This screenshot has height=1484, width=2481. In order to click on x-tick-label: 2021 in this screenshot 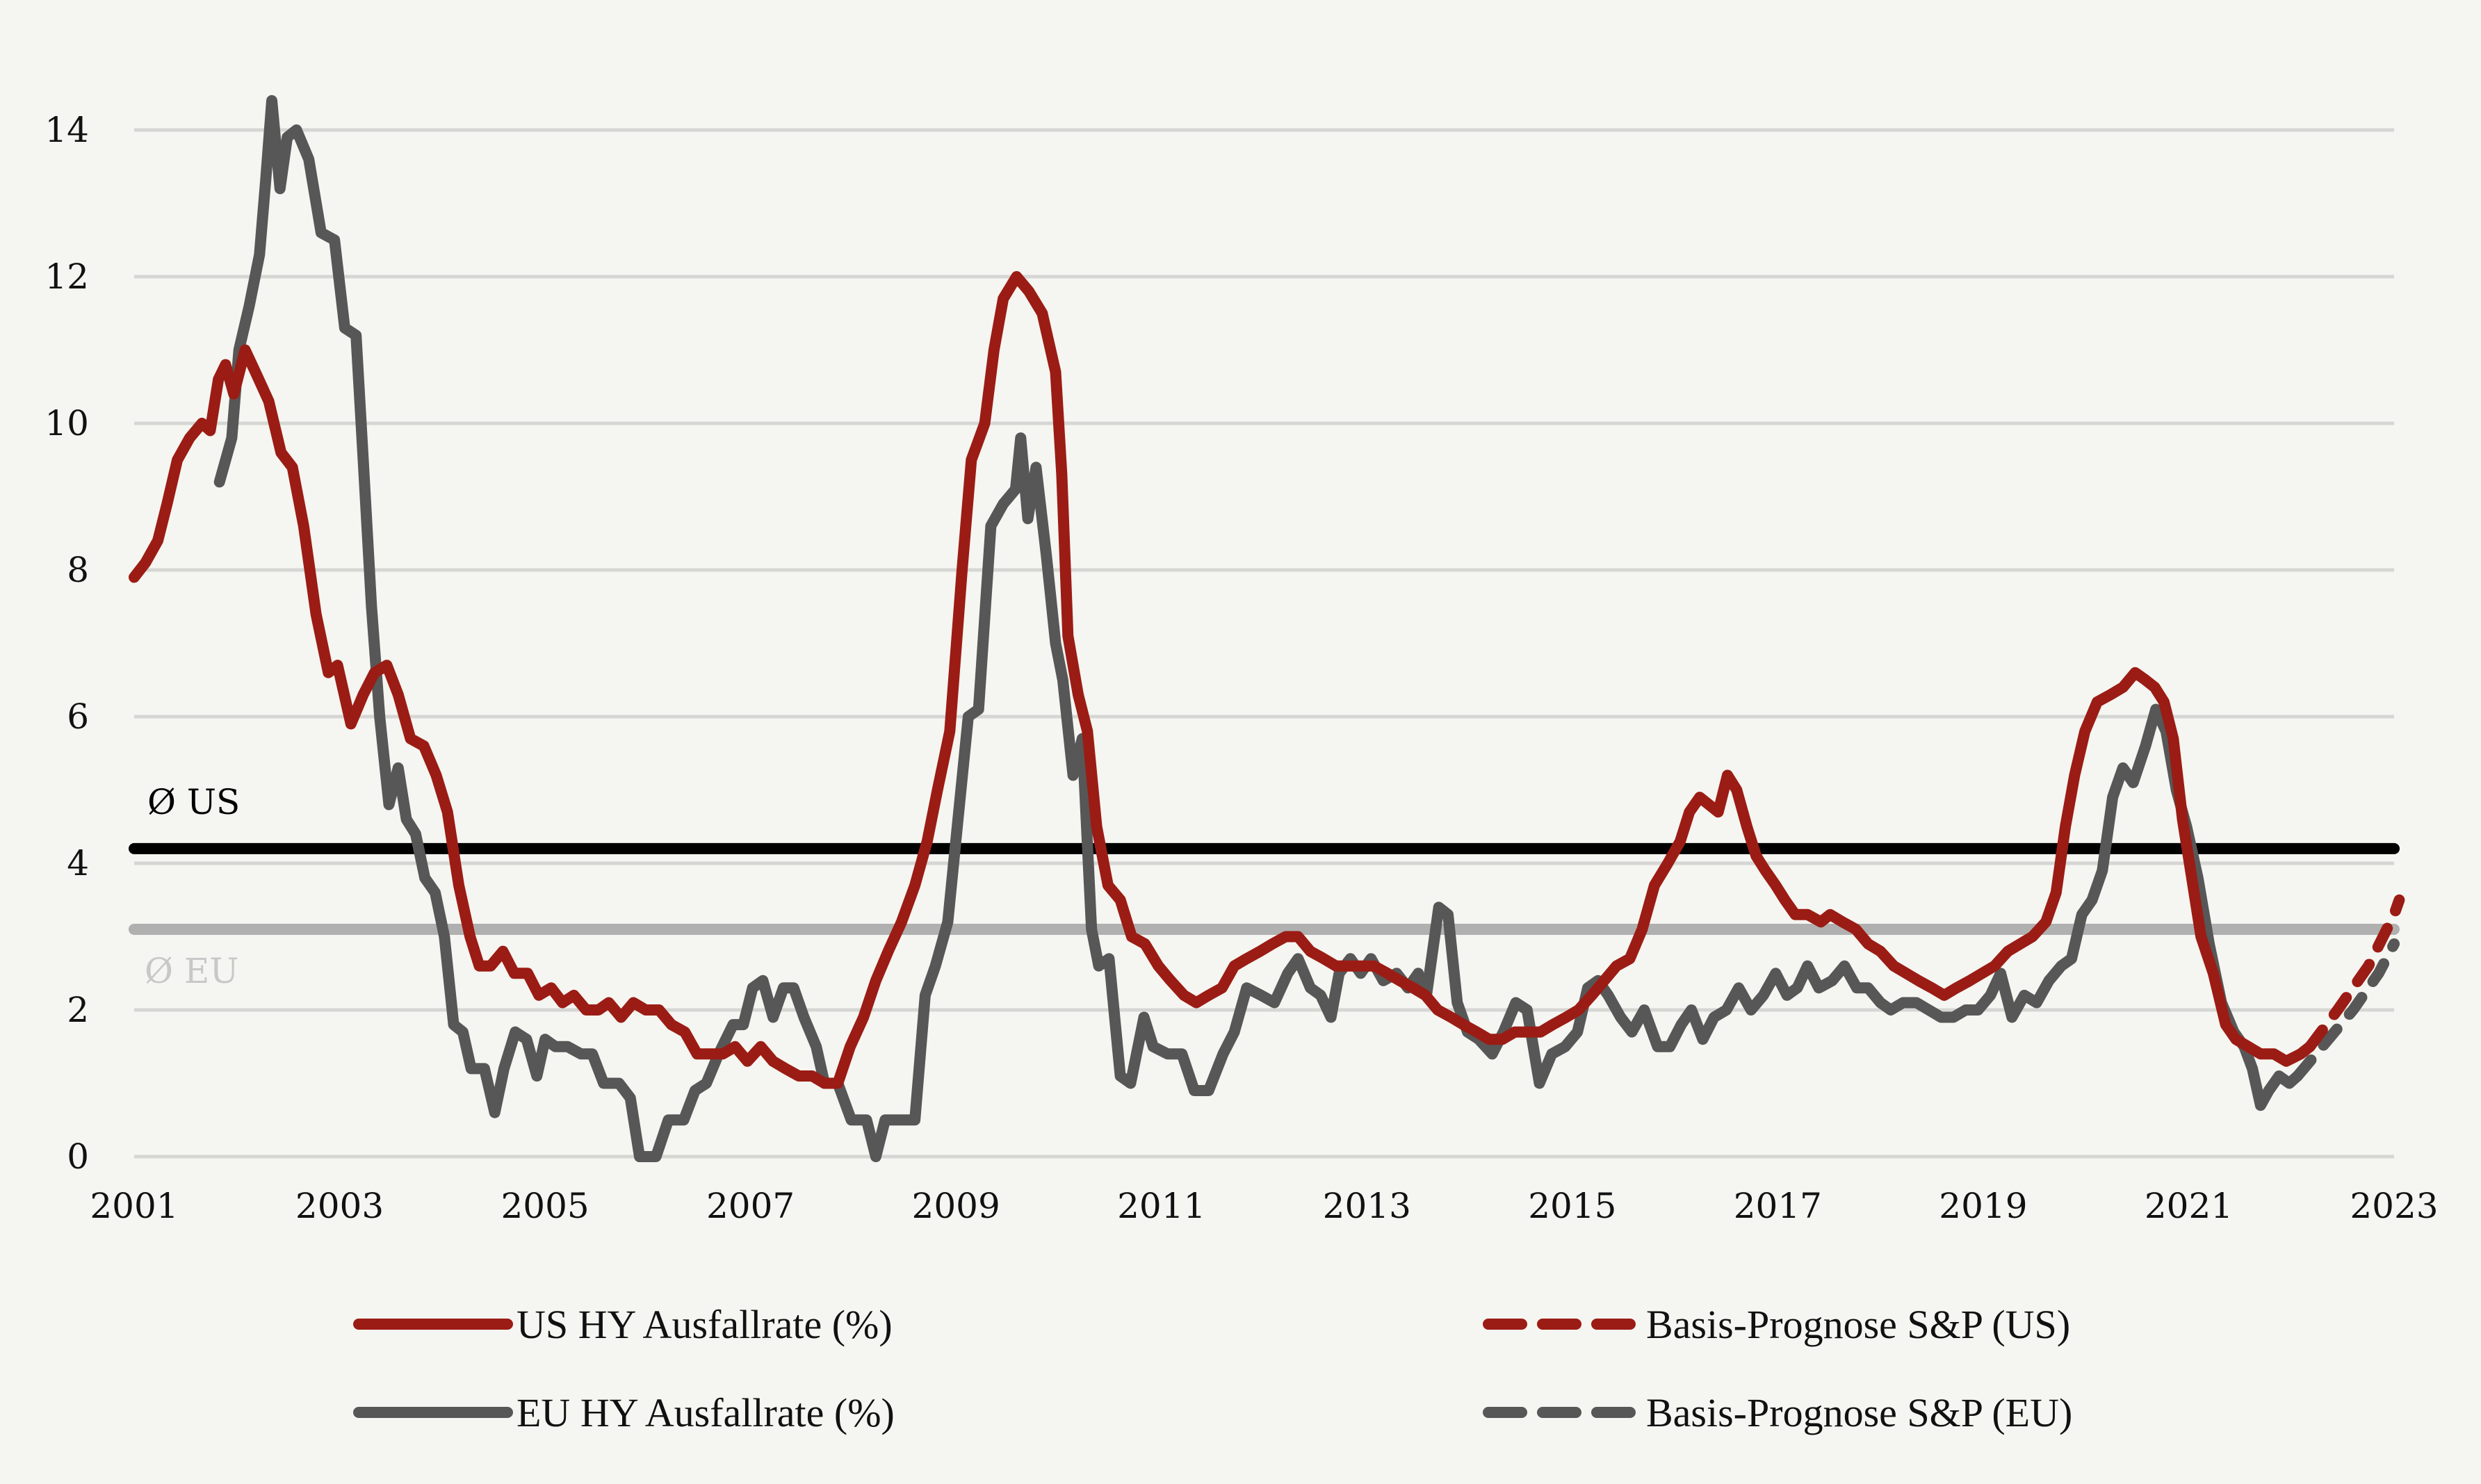, I will do `click(2189, 1206)`.